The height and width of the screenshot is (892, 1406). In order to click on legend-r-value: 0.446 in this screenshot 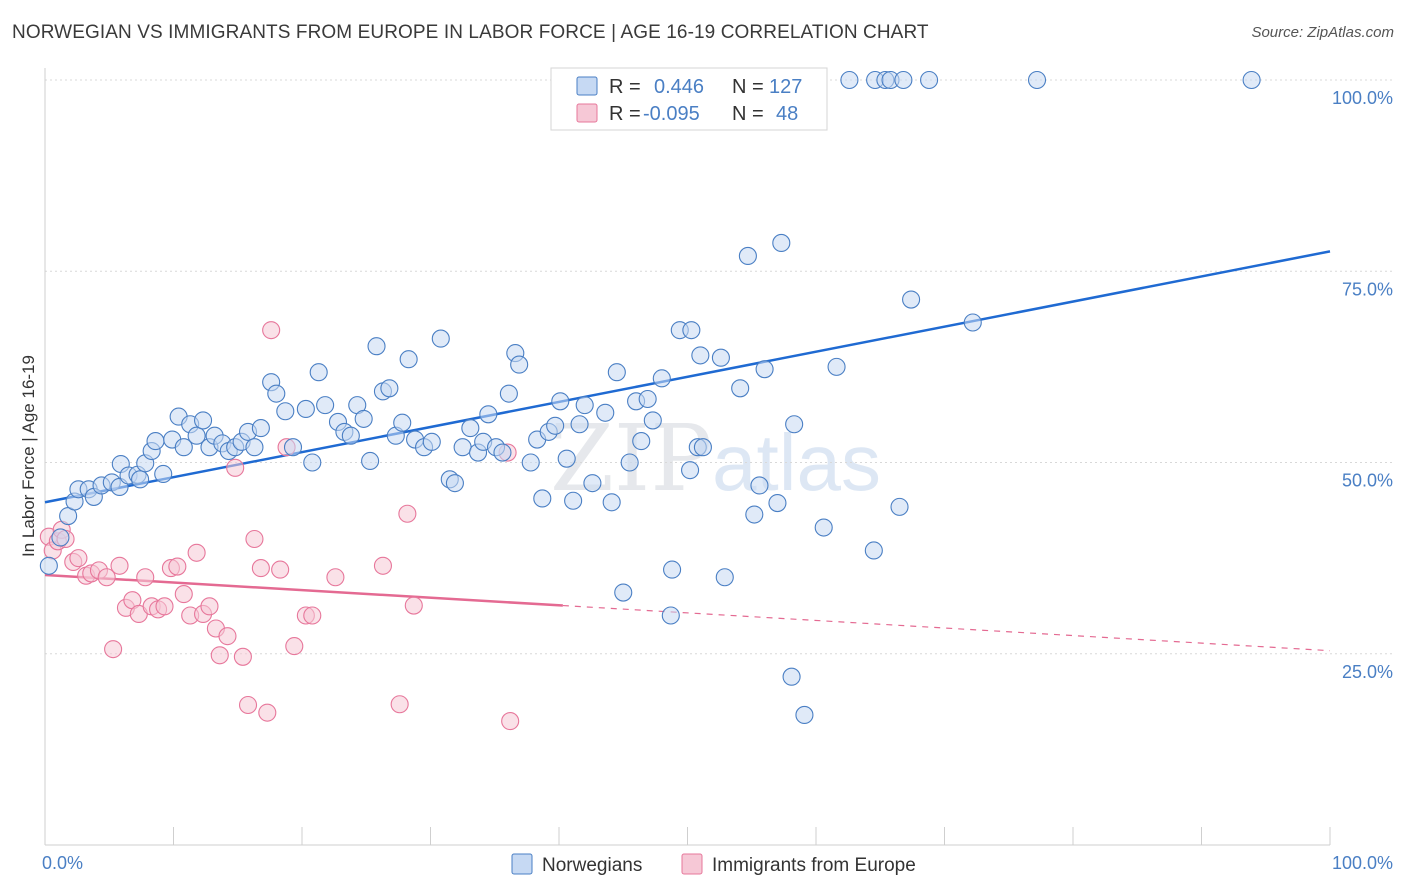, I will do `click(679, 87)`.